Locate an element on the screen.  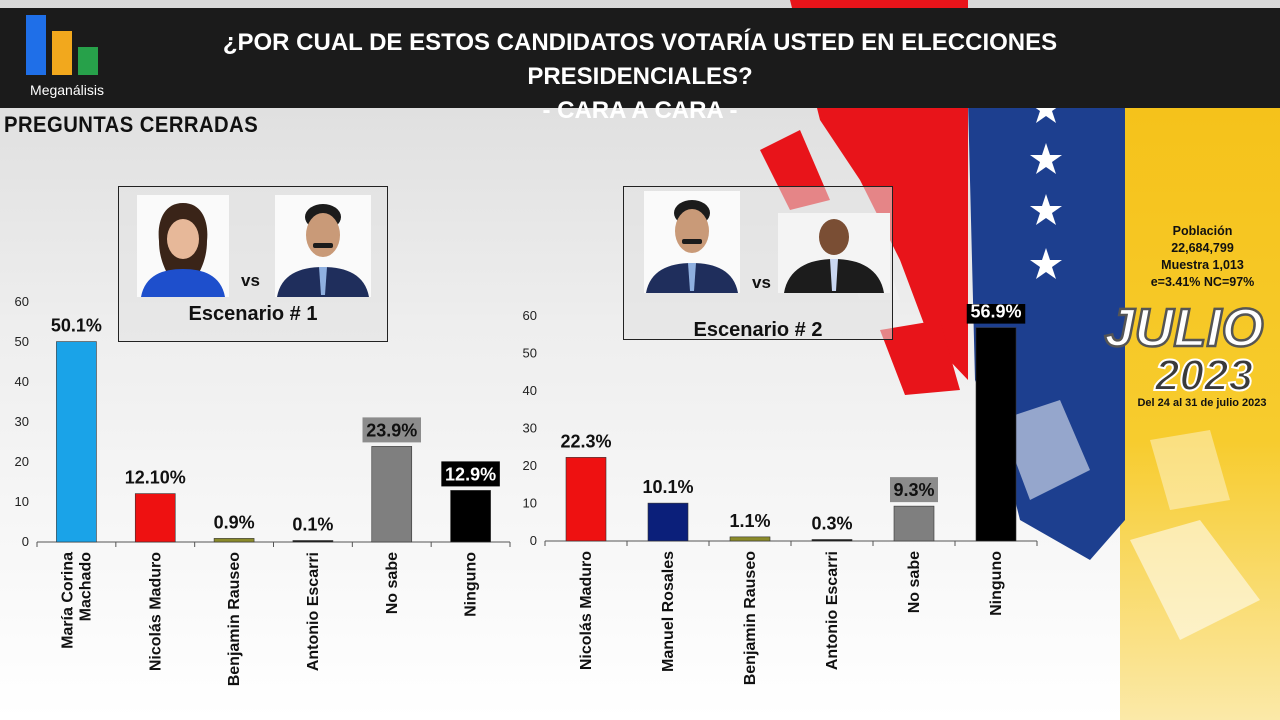
data-label: 12.9% is located at coordinates (470, 474).